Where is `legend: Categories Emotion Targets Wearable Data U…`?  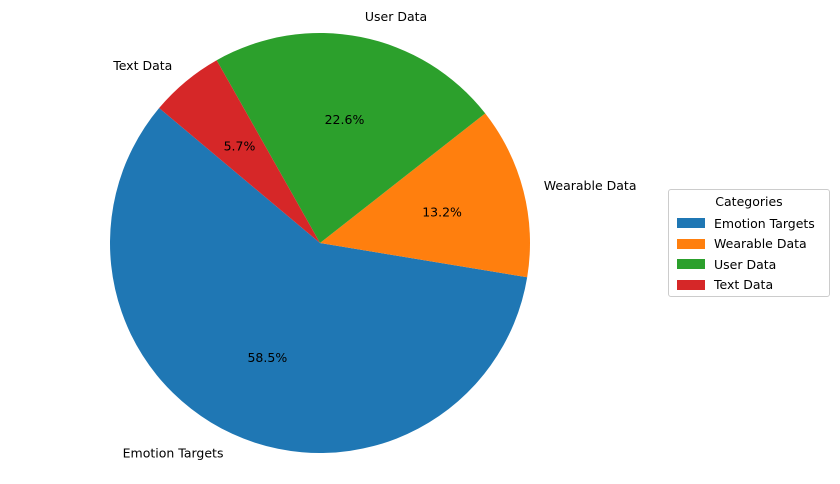 legend: Categories Emotion Targets Wearable Data U… is located at coordinates (749, 243).